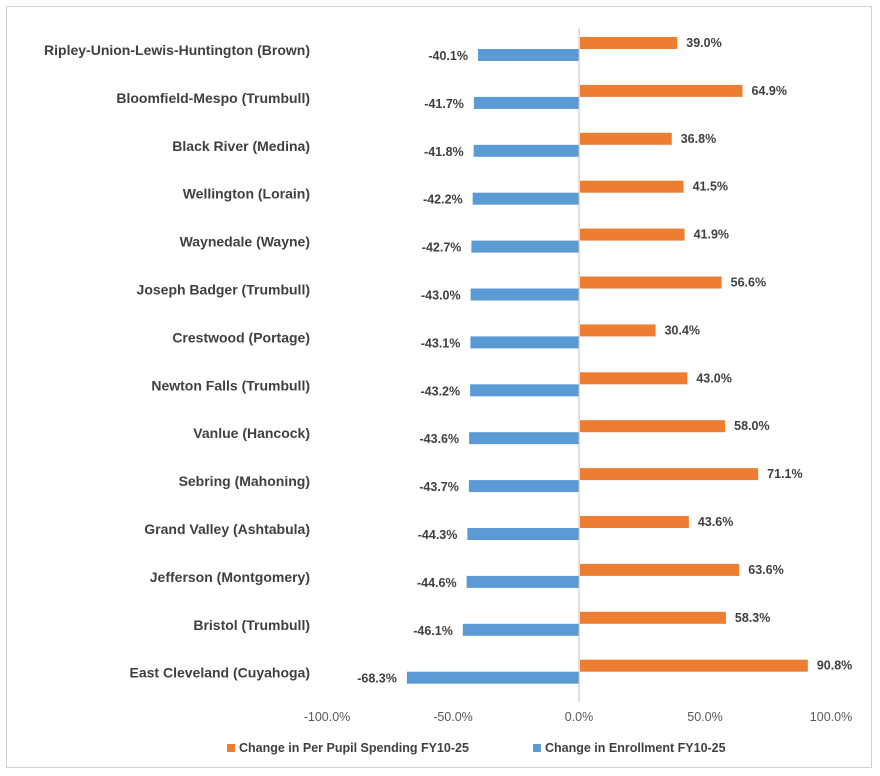 The image size is (880, 776). What do you see at coordinates (438, 535) in the screenshot?
I see `enrollment-data-label: -44.3%` at bounding box center [438, 535].